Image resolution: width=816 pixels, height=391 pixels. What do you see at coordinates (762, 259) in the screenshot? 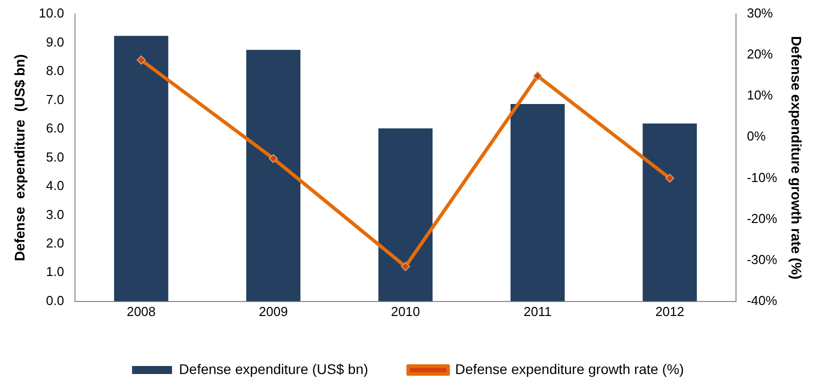
I see `y2-tick-label: -30%` at bounding box center [762, 259].